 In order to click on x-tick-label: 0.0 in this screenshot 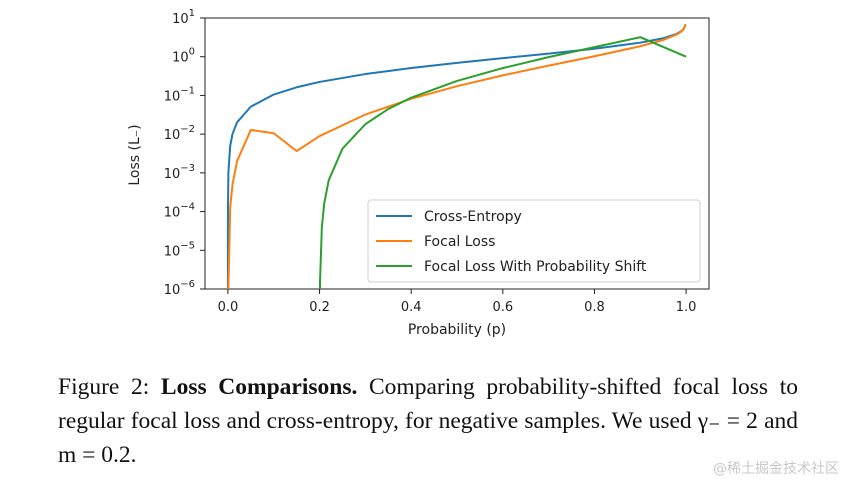, I will do `click(228, 307)`.